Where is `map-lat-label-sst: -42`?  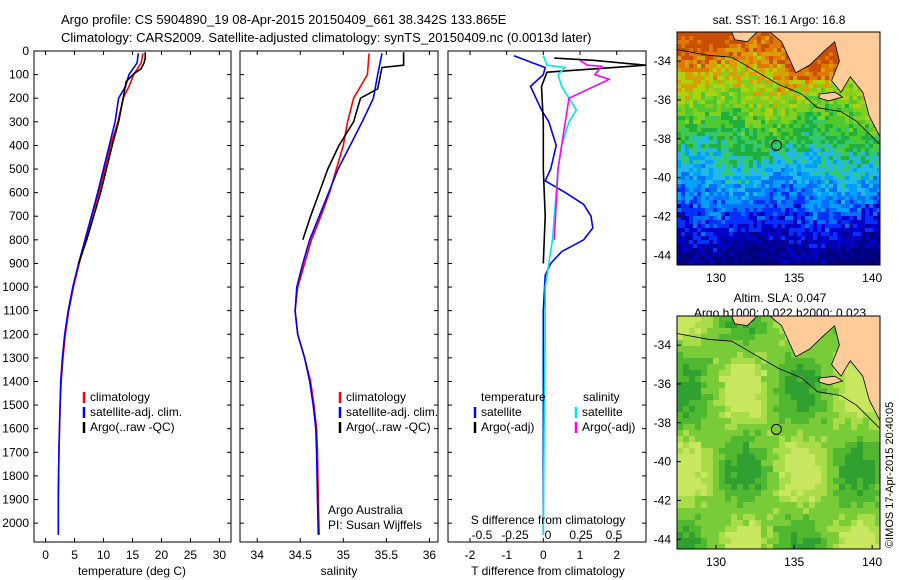
map-lat-label-sst: -42 is located at coordinates (663, 216).